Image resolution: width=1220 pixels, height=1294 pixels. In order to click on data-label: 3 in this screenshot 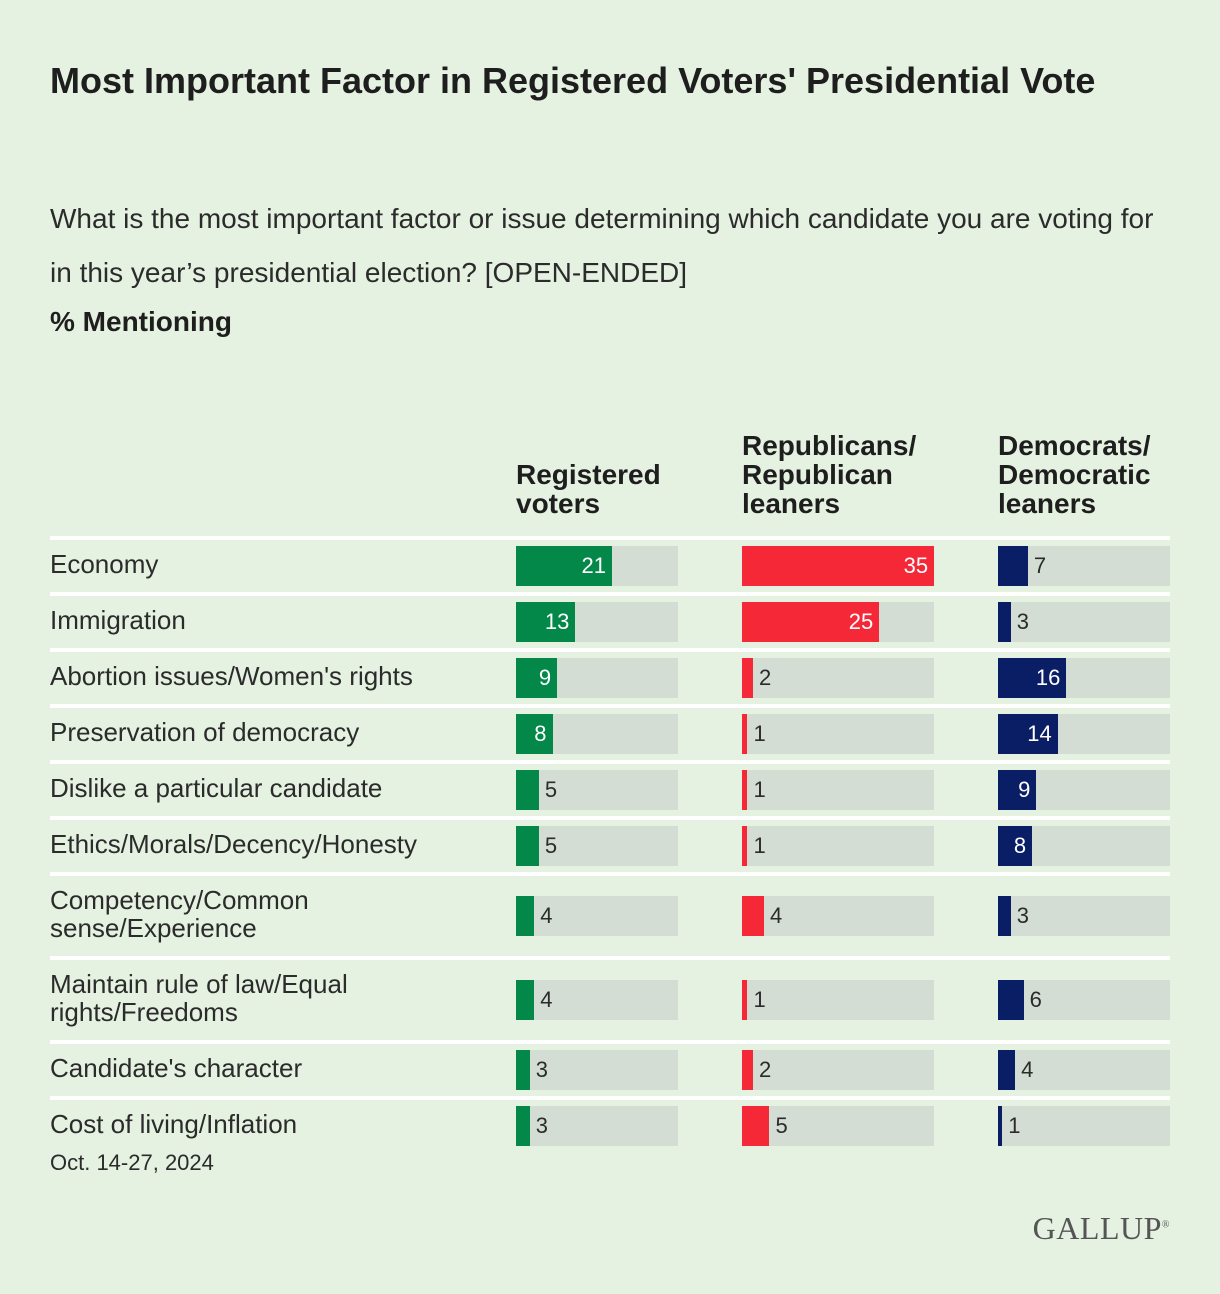, I will do `click(1023, 621)`.